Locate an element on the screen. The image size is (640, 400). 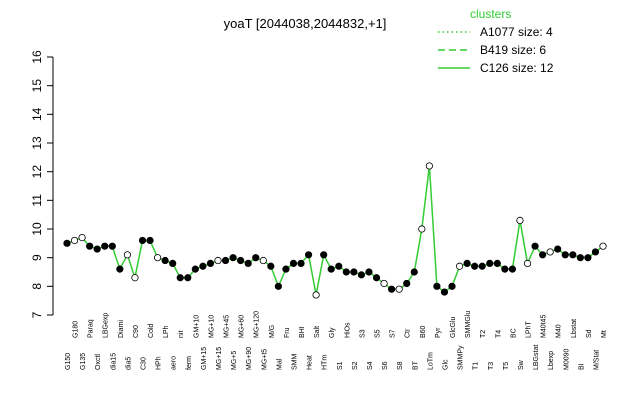
x-tick-label: Lbexp is located at coordinates (551, 360).